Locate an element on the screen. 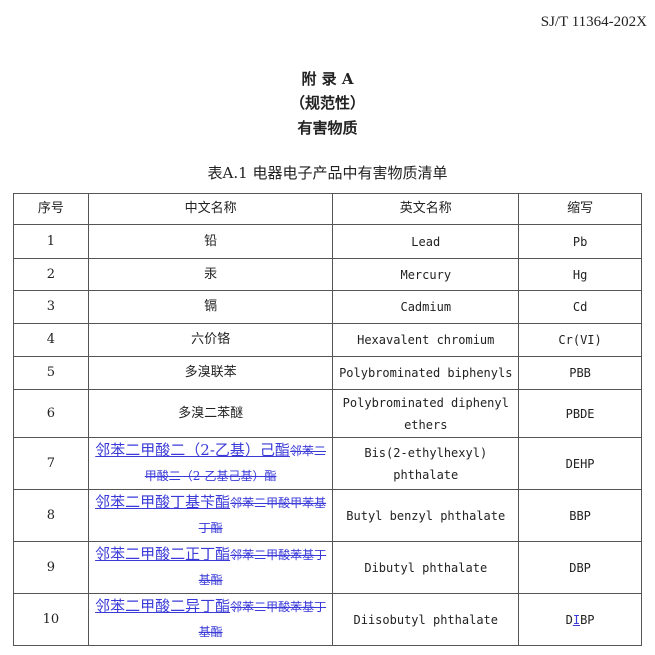  cell-abbr: Hg is located at coordinates (580, 274).